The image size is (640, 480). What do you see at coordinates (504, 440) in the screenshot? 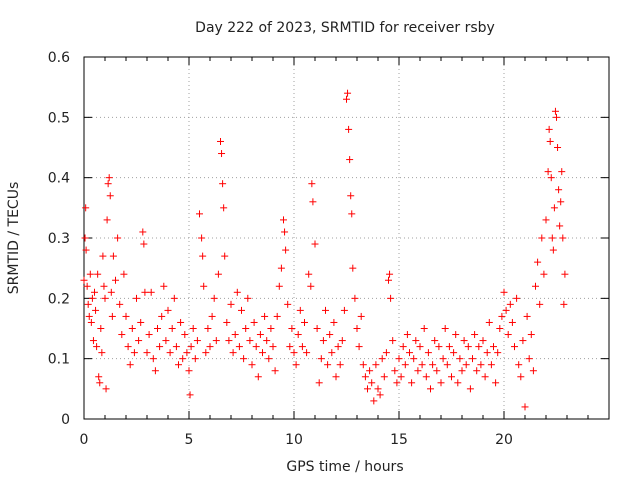
I see `x-tick-label: 20` at bounding box center [504, 440].